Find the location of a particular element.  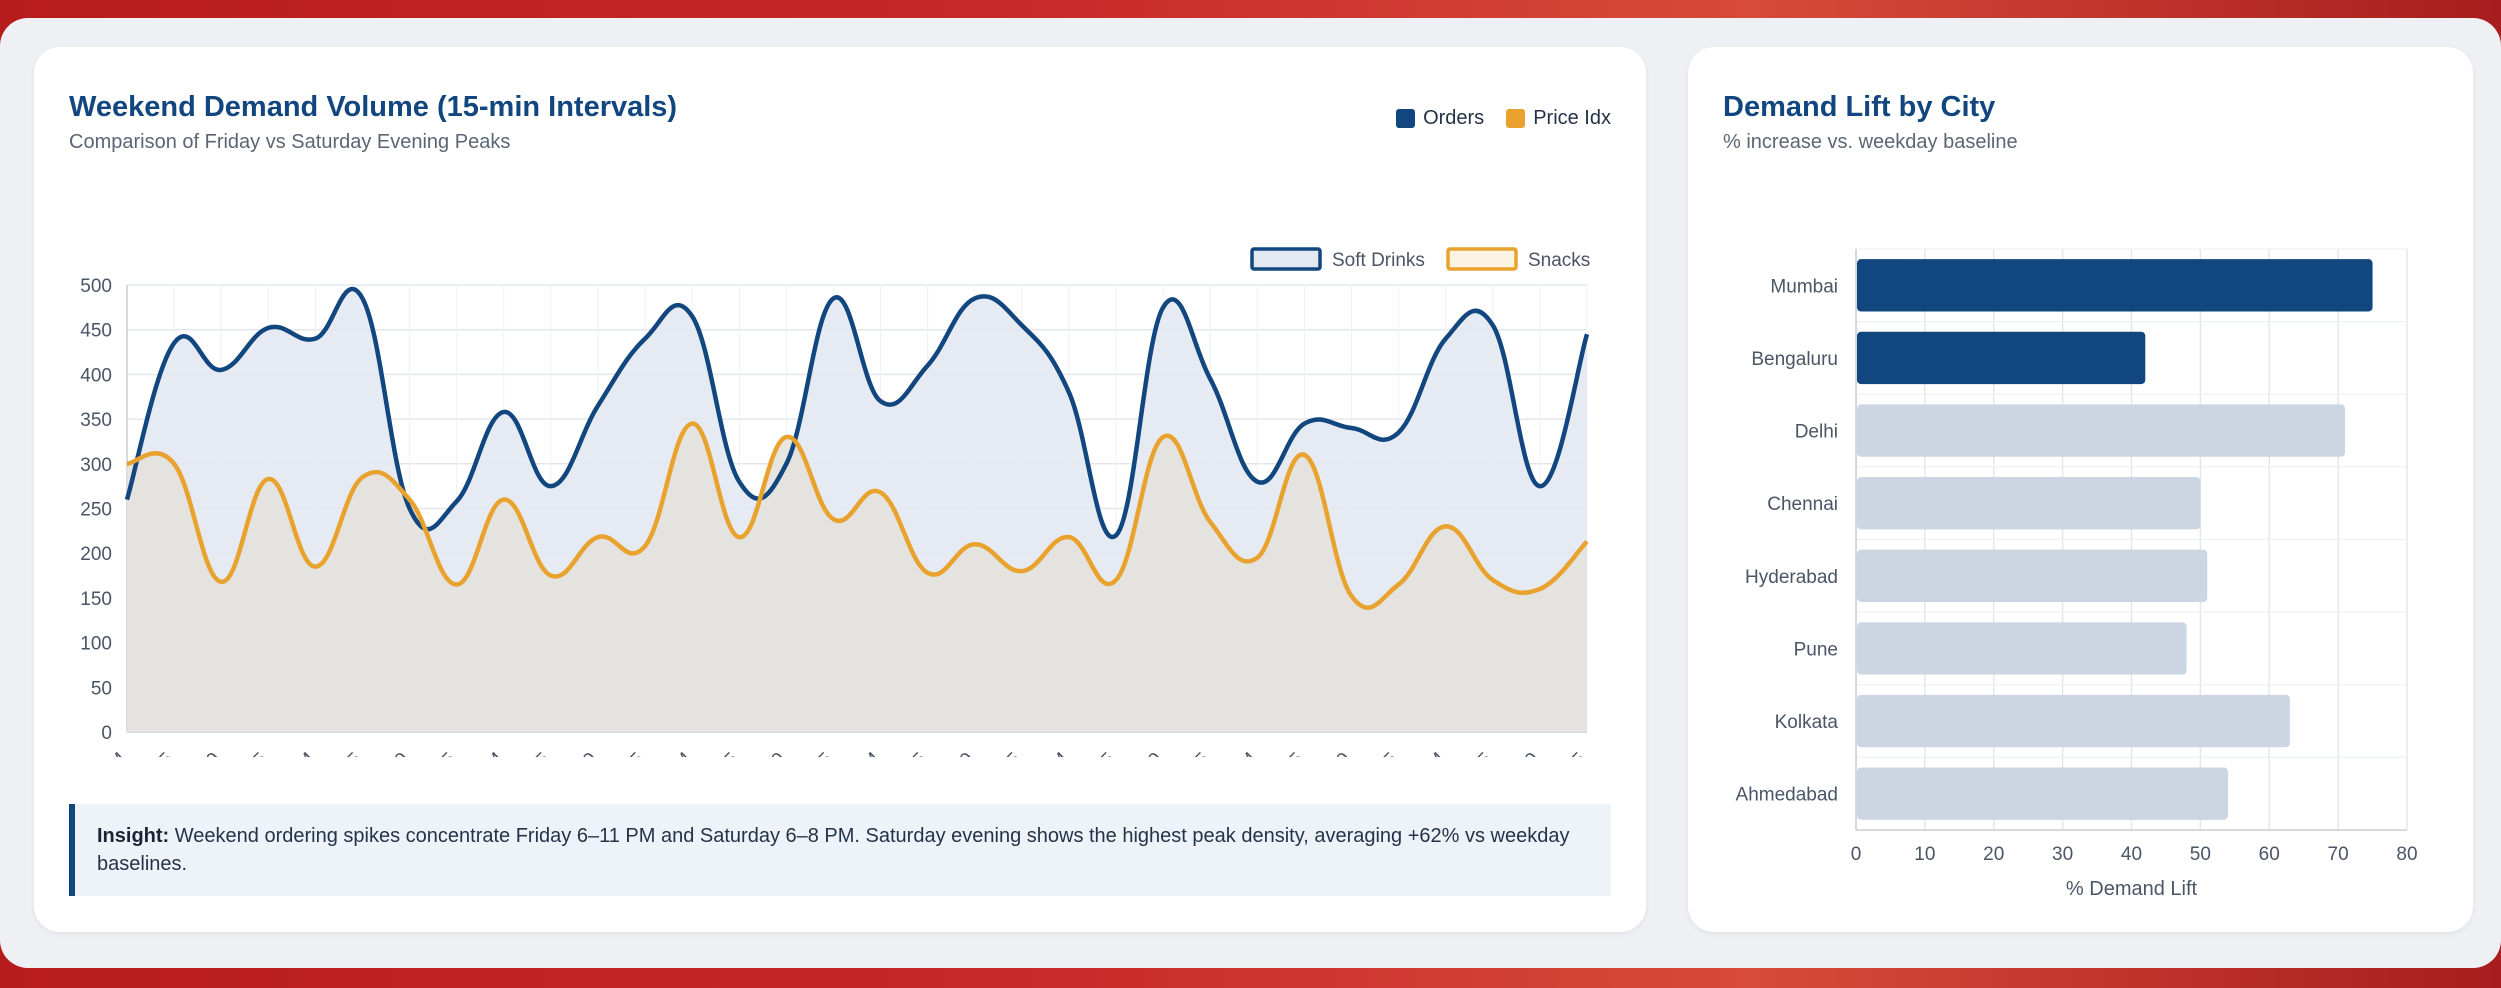

price-idx-legend-label: Price Idx is located at coordinates (1572, 118).